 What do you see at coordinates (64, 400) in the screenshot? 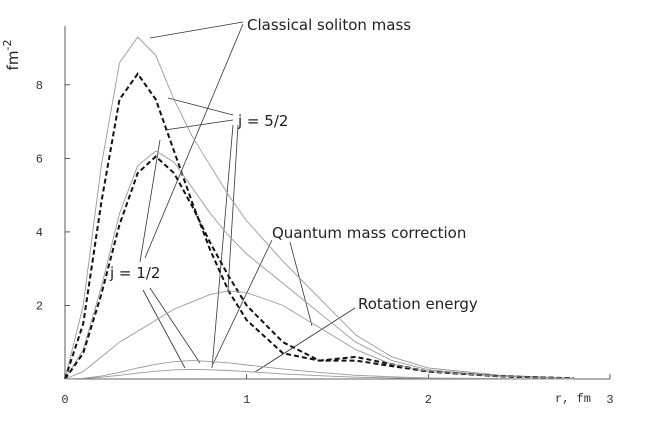
I see `x-tick-label: 0` at bounding box center [64, 400].